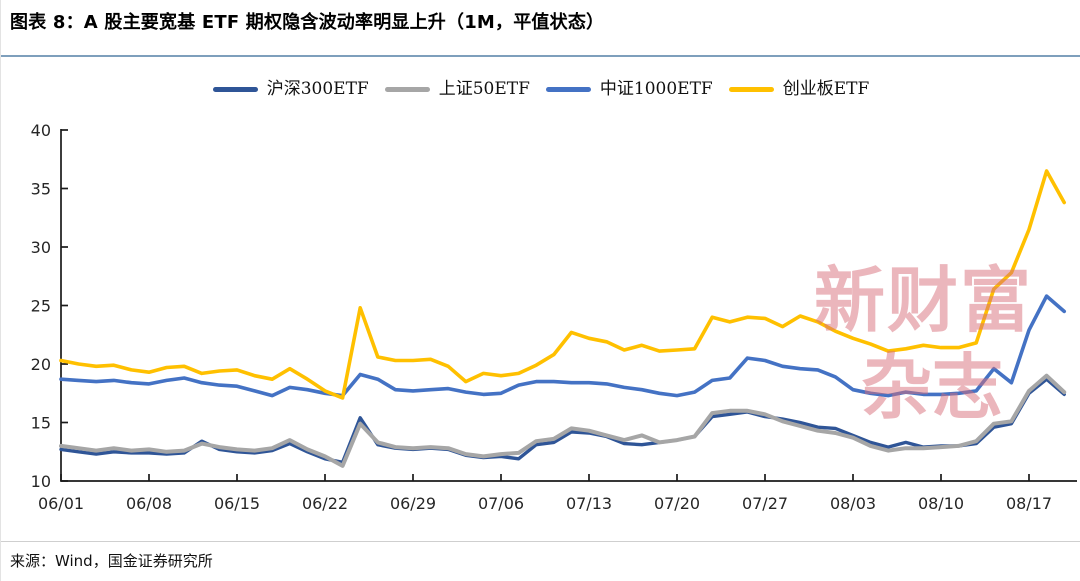 This screenshot has height=581, width=1080. I want to click on y-axis-label: 20, so click(41, 364).